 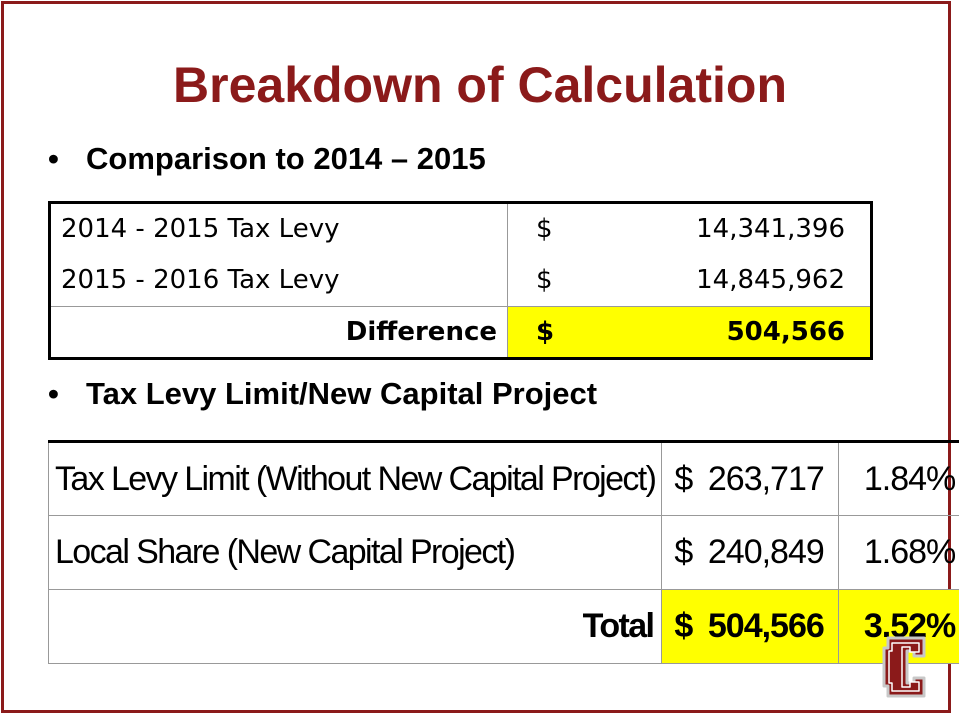 I want to click on amount-cell: 14,845,962, so click(x=770, y=280).